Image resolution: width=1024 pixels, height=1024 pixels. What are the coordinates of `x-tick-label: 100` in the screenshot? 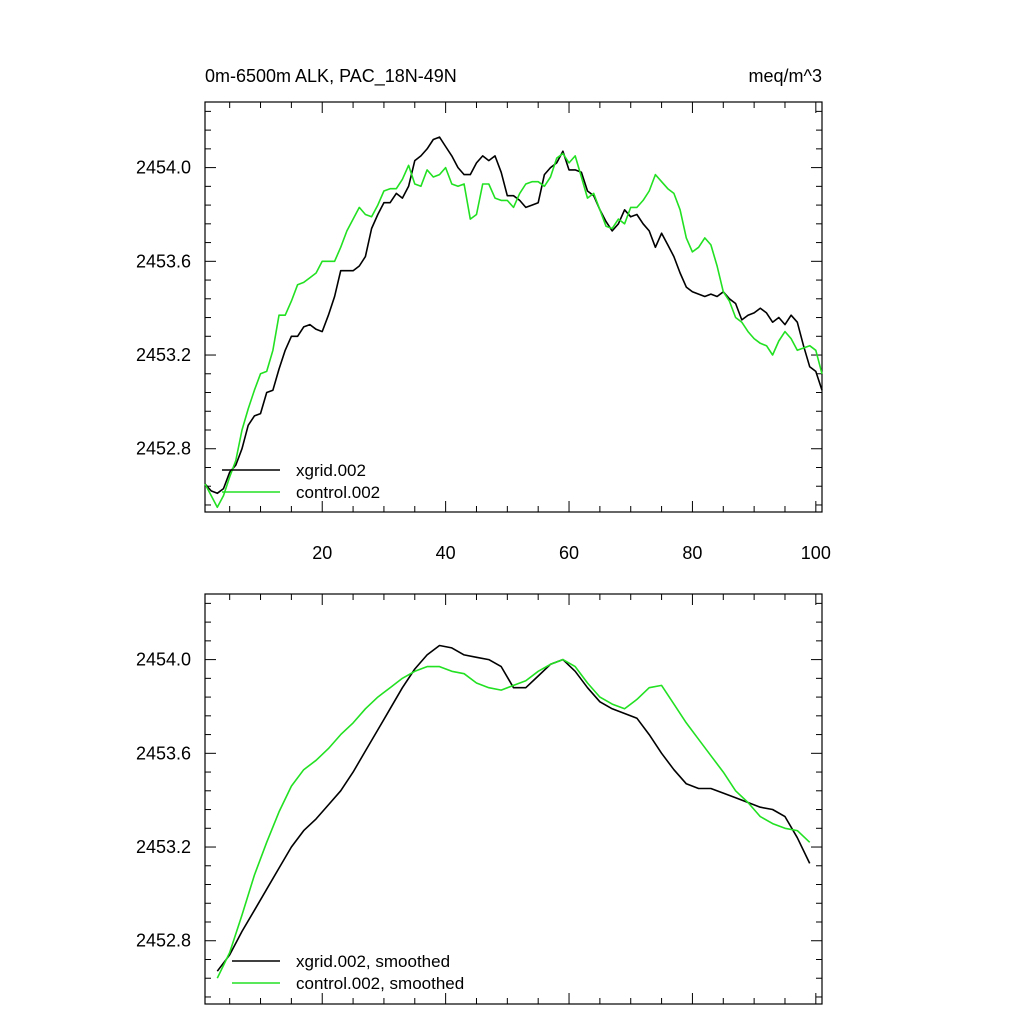 It's located at (816, 553).